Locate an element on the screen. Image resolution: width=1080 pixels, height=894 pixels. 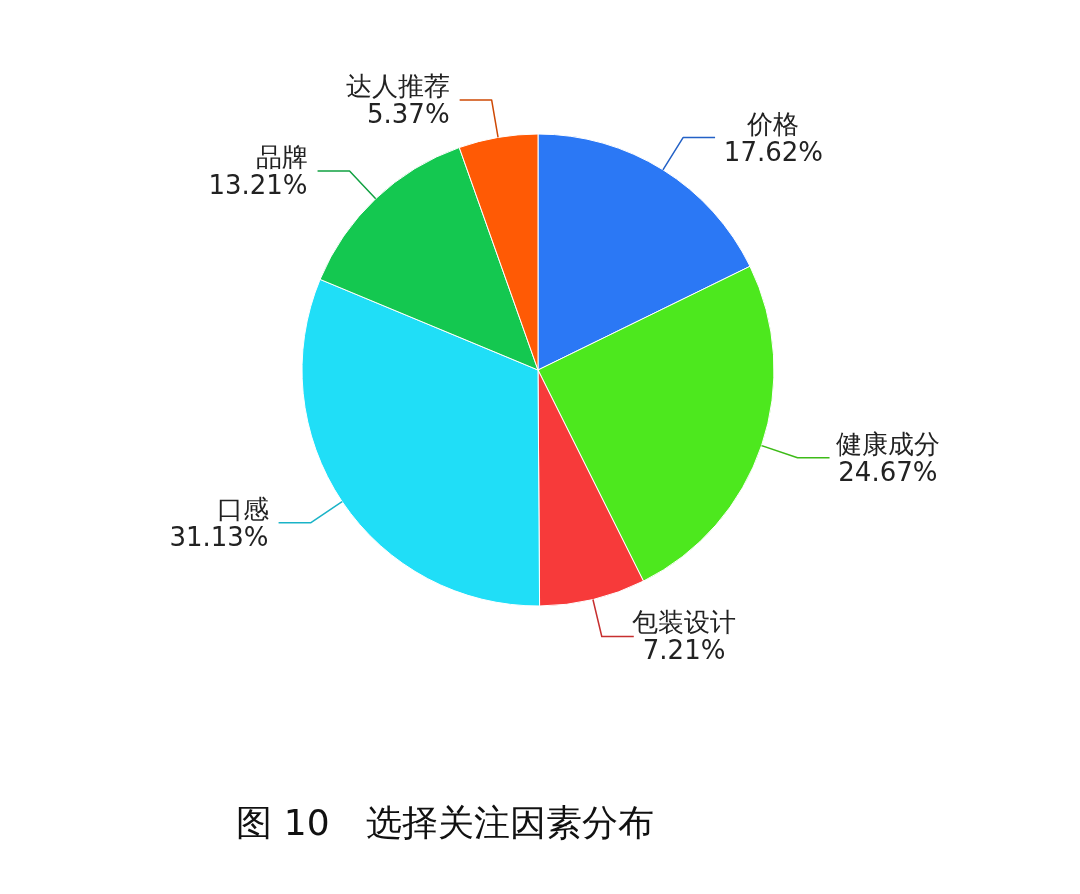
text: 图 10 选择关注因素分布 is located at coordinates (445, 822).